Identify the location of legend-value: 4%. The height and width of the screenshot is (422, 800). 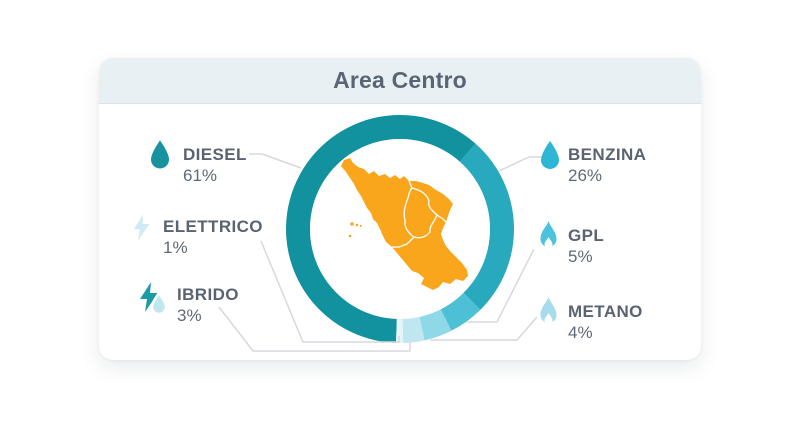
(580, 332).